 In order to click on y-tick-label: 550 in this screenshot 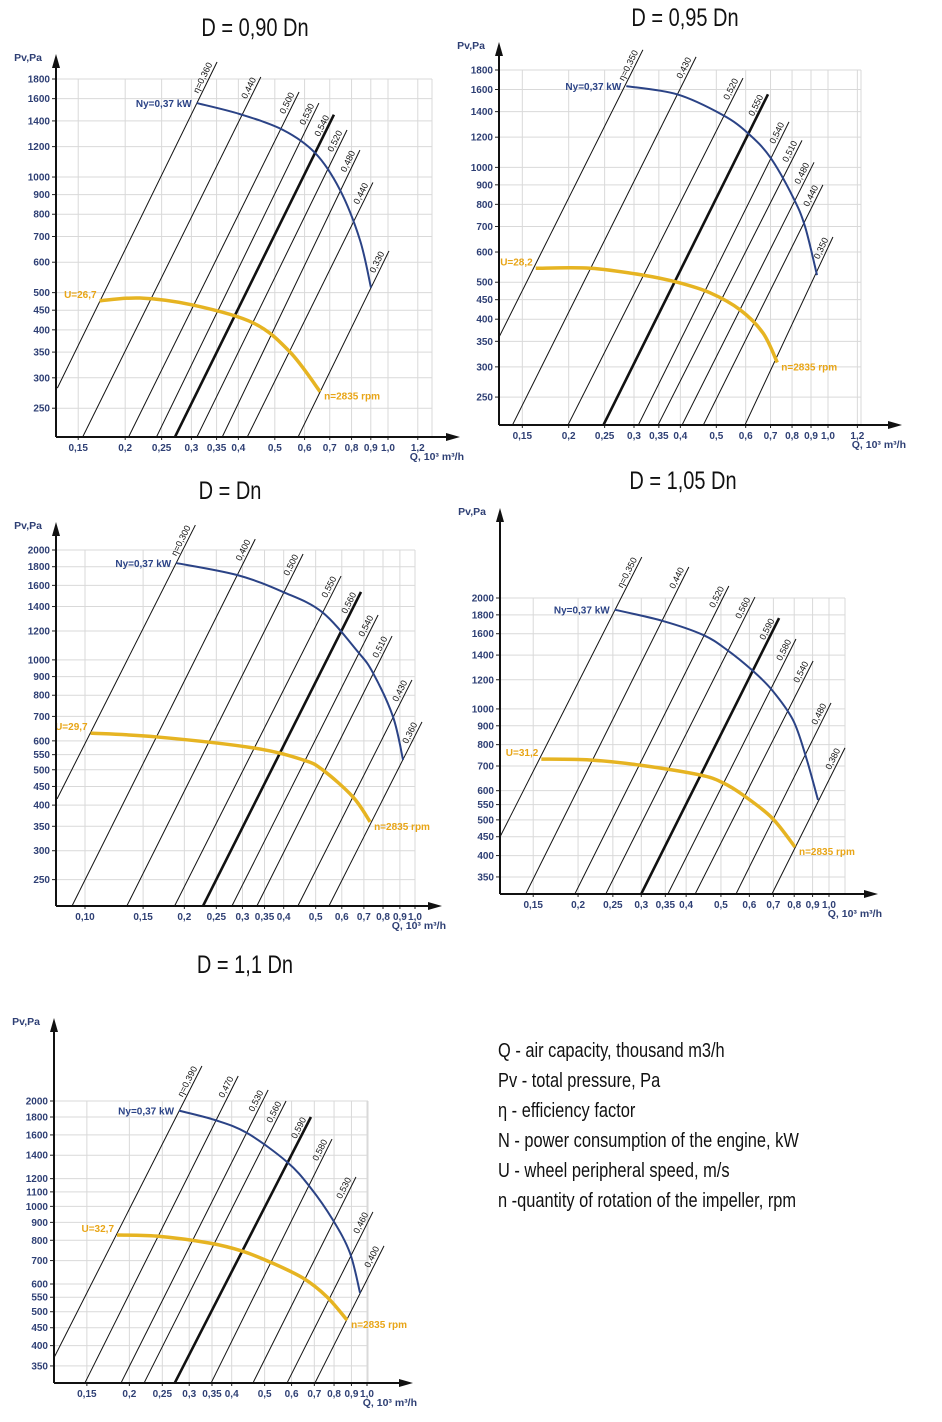, I will do `click(485, 805)`.